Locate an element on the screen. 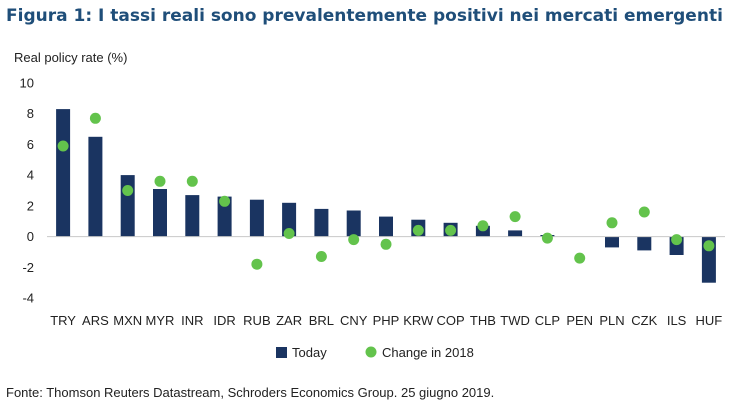  x-tick-label: PEN is located at coordinates (579, 320).